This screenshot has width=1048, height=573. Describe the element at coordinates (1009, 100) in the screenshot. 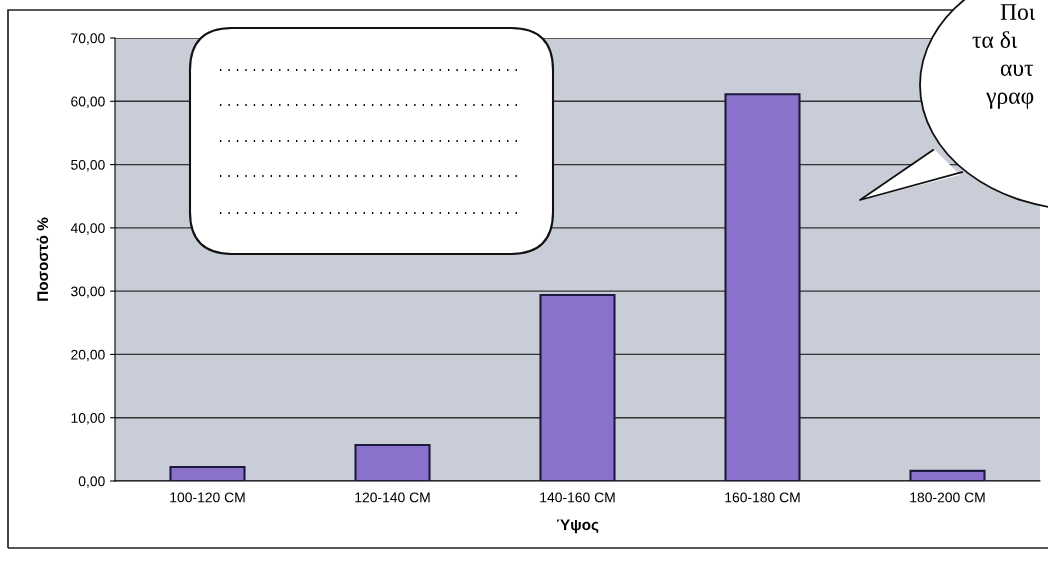

I see `annotation: γραφ` at that location.